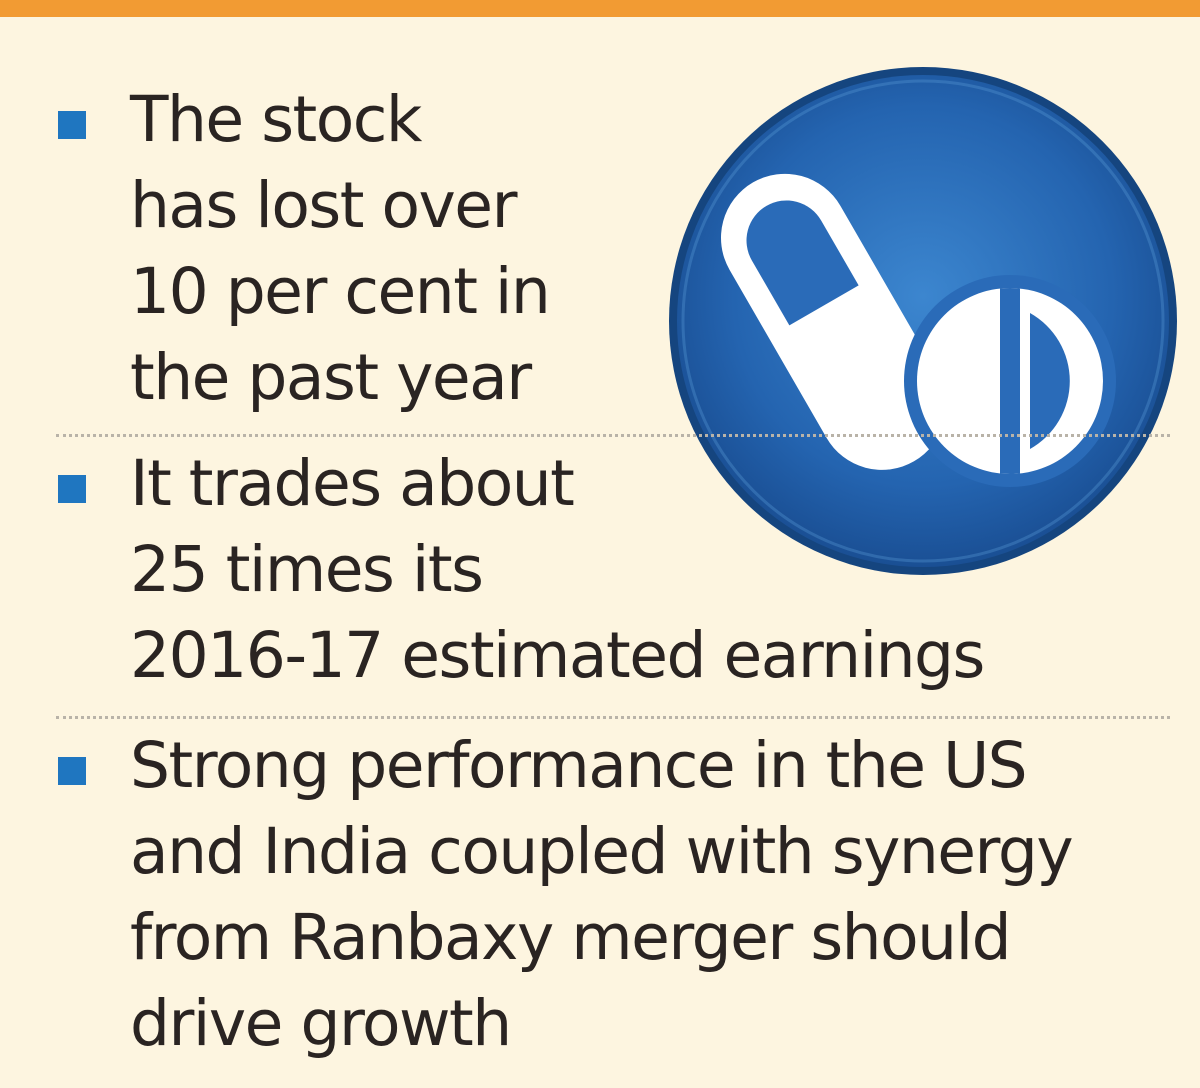  Describe the element at coordinates (557, 655) in the screenshot. I see `point-2-line-3: 2016-17 estimated earnings` at that location.